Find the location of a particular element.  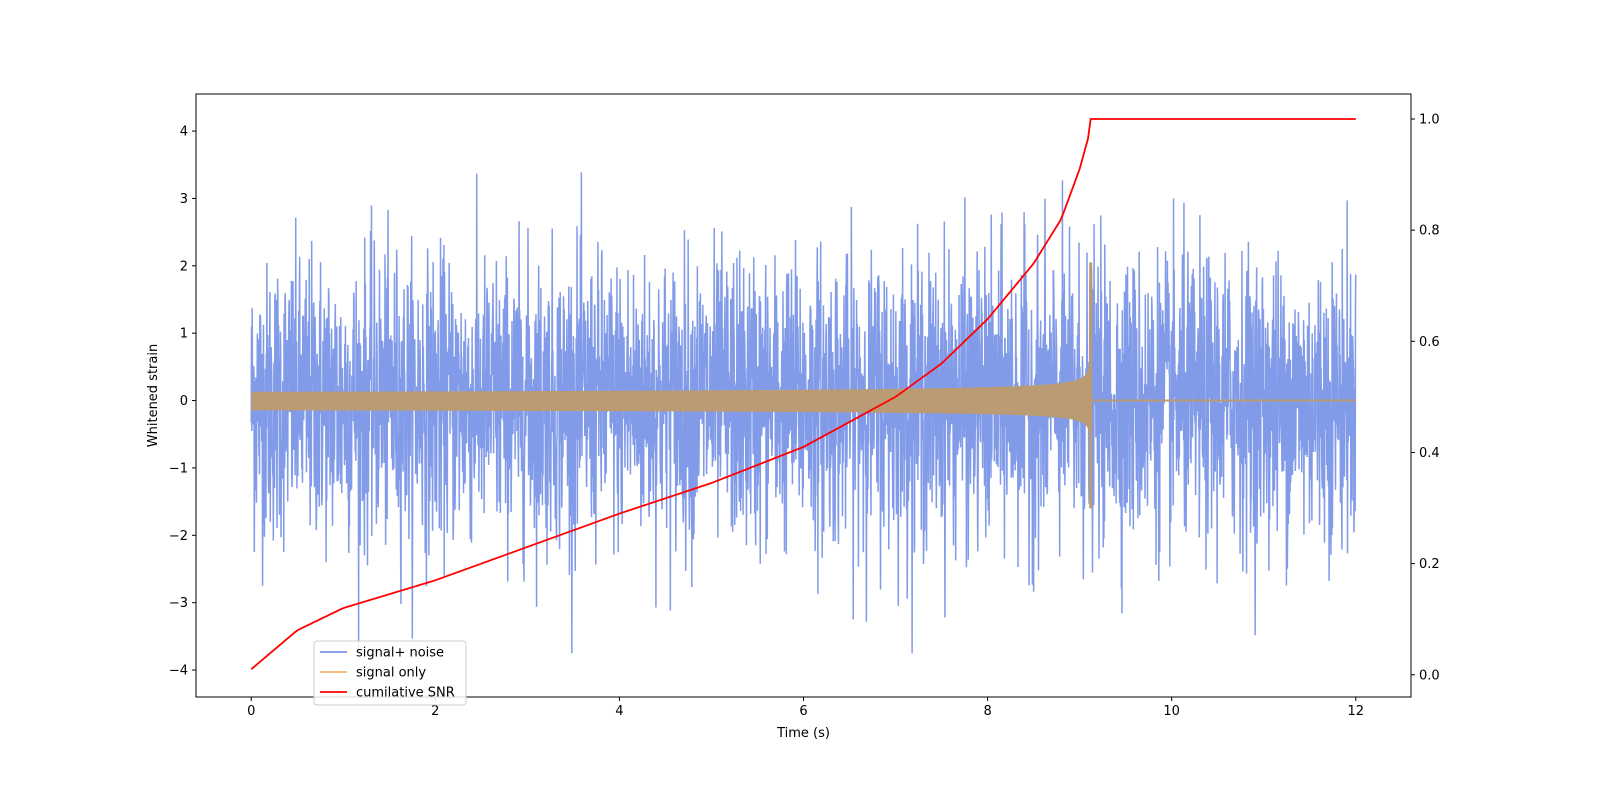

y2-tick-label: 0.0 is located at coordinates (1429, 675).